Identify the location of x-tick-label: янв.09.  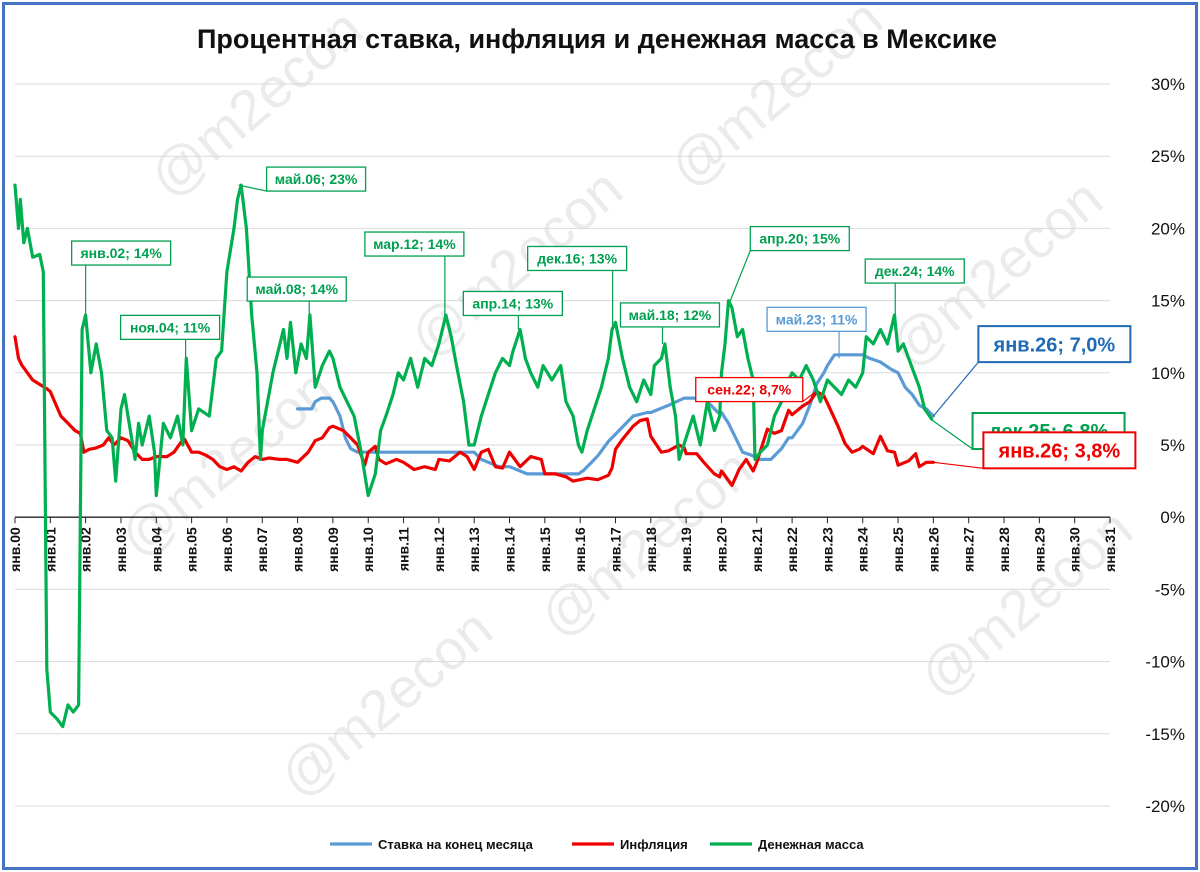
(333, 549).